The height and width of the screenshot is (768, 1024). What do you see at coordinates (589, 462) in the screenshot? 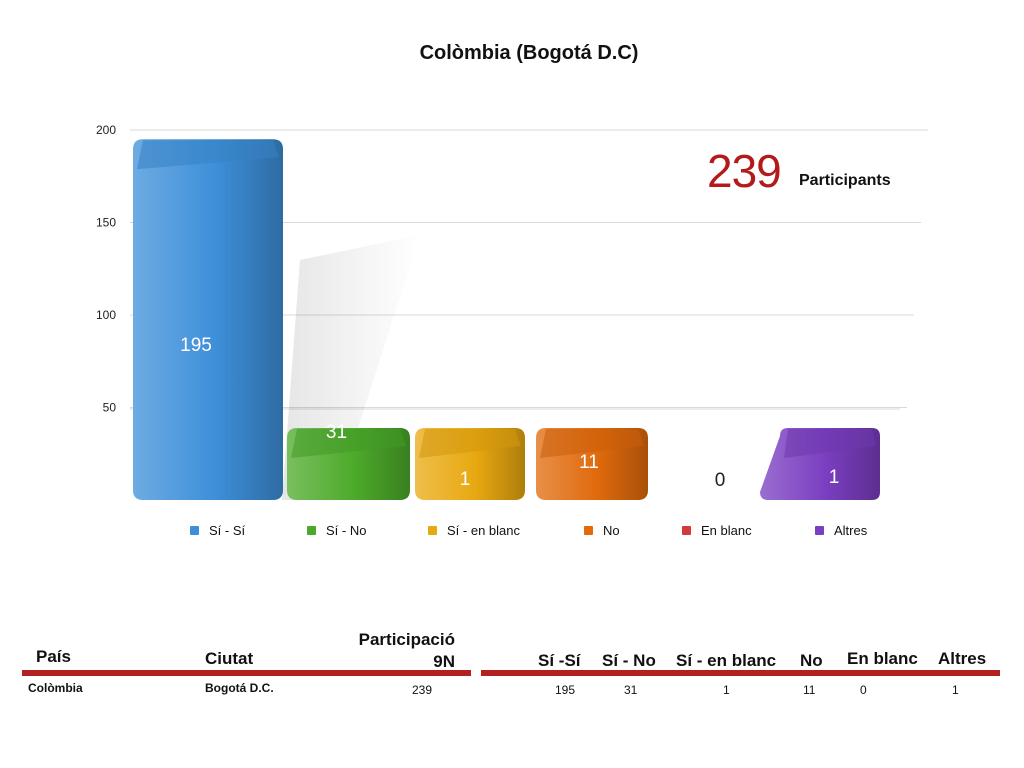
I see `data-label: 11` at bounding box center [589, 462].